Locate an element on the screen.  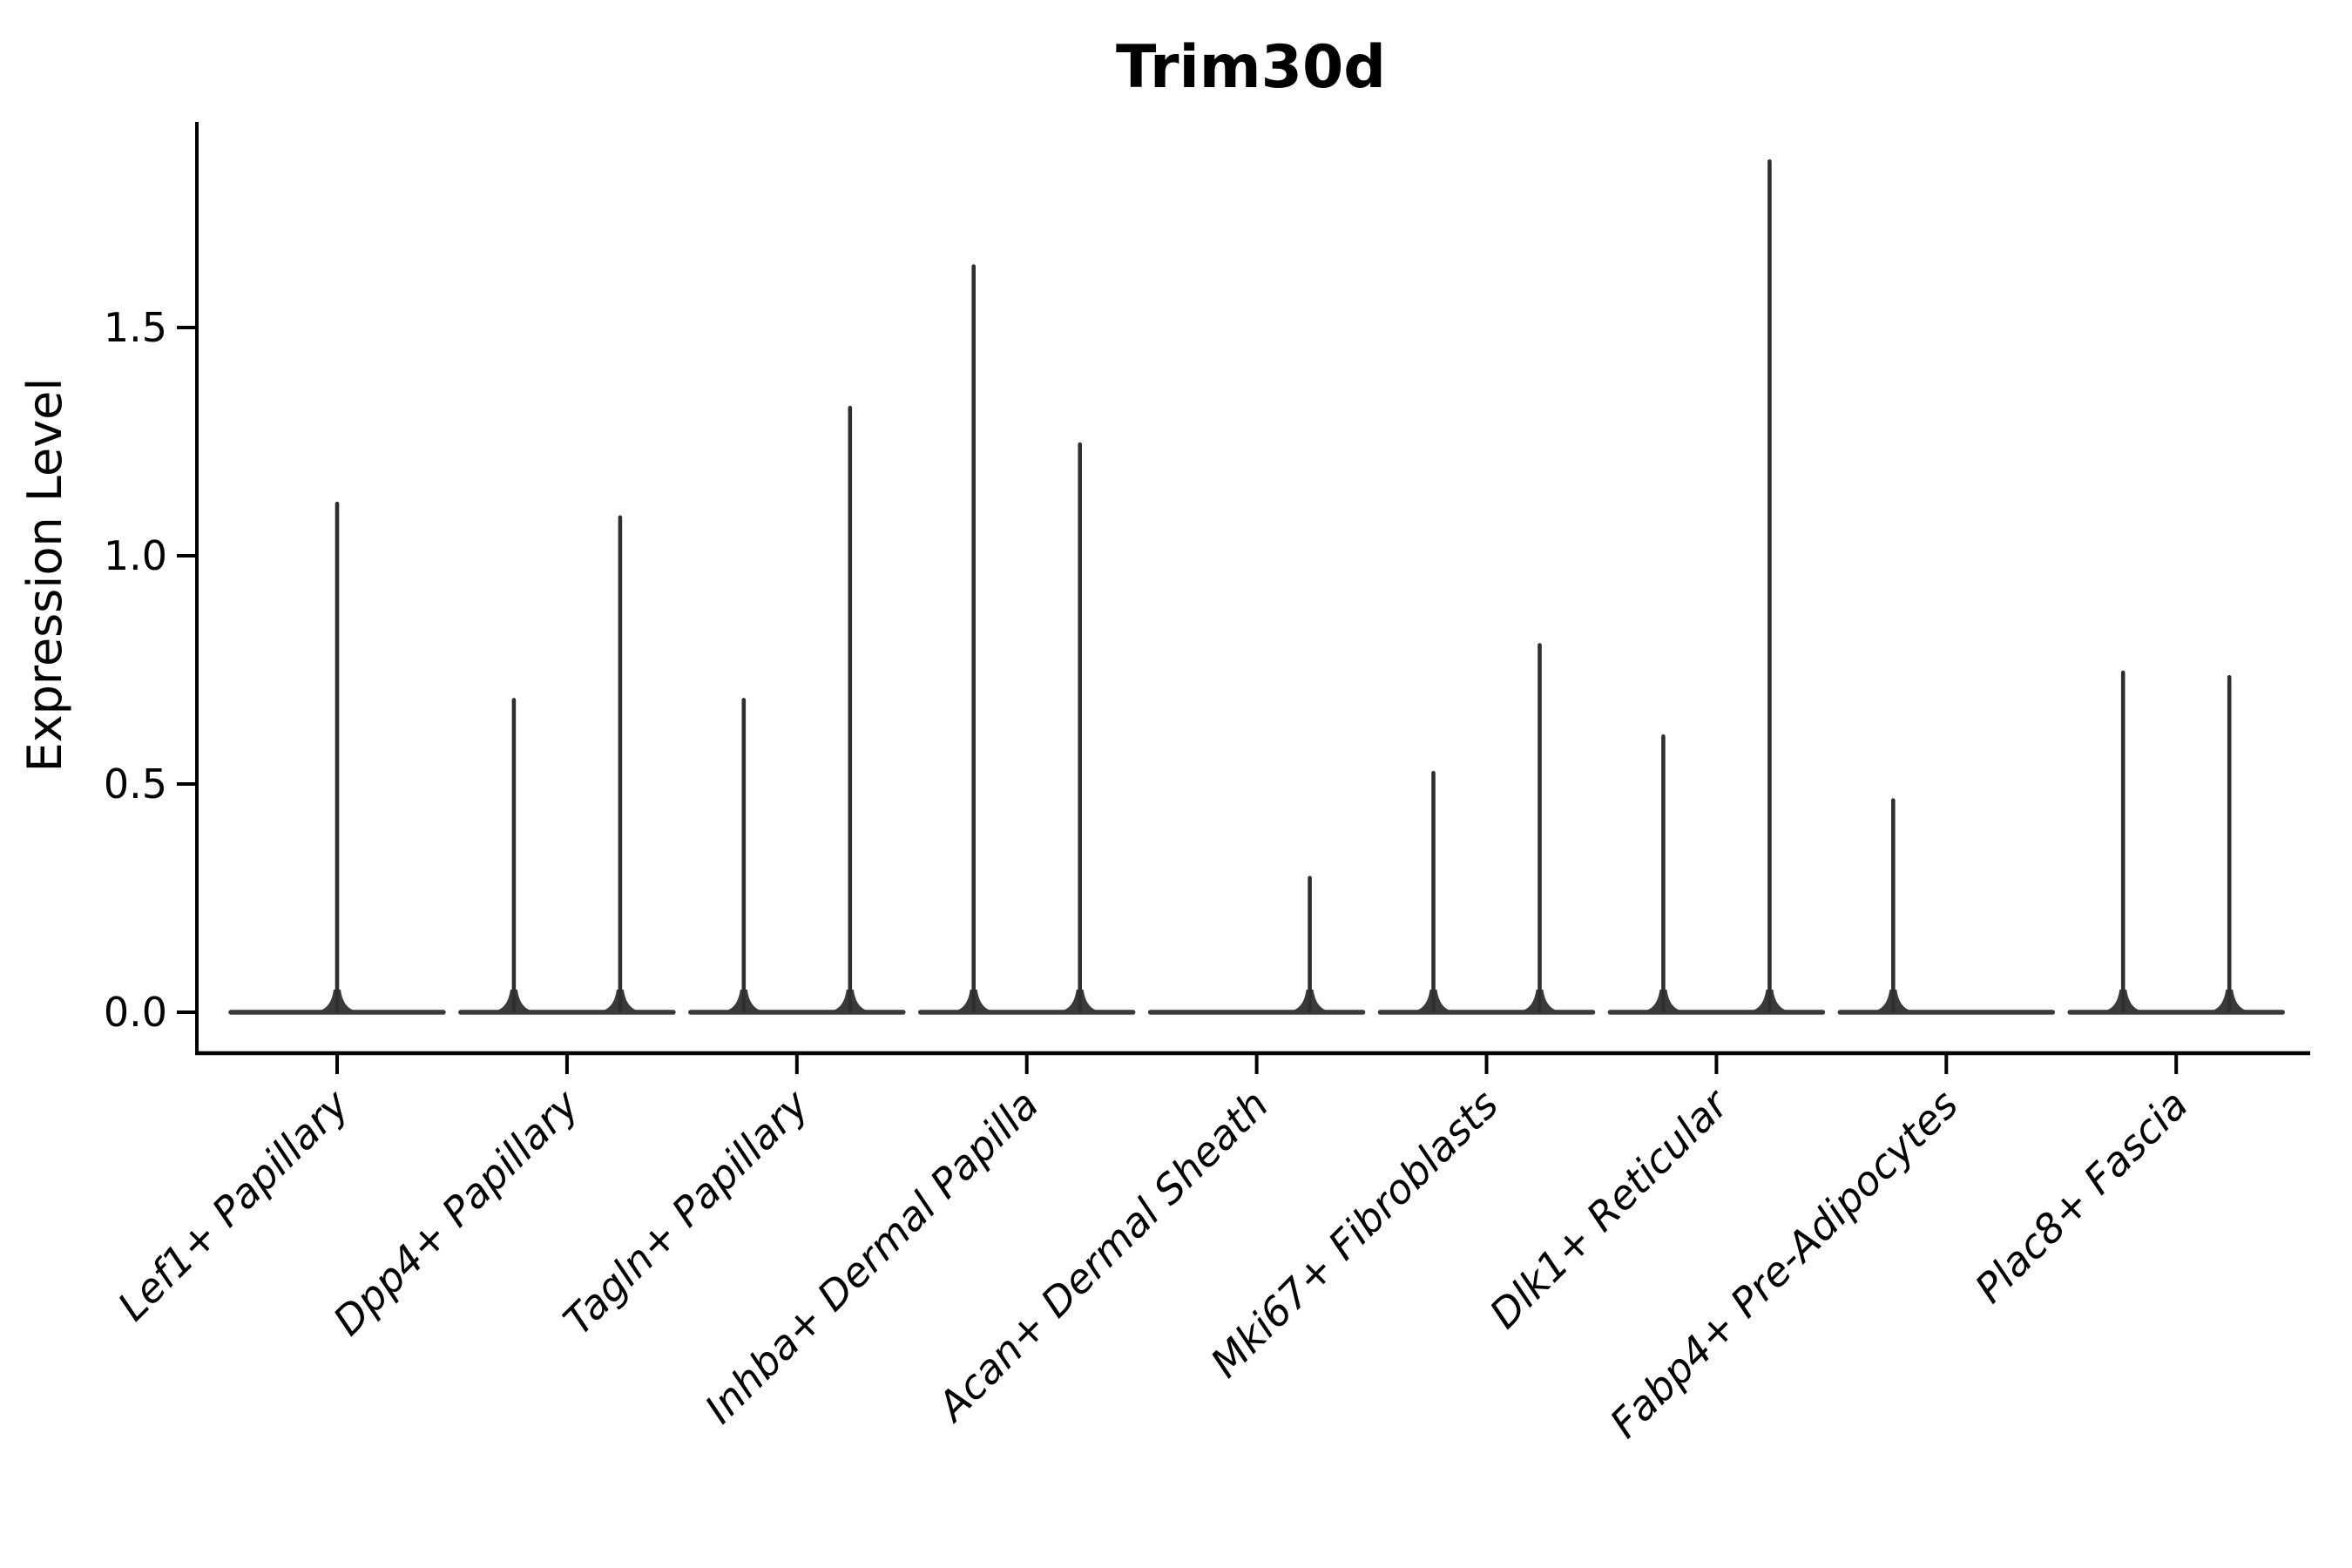
y-axis-ticks: 0.0 0.5 1.0 1.5 is located at coordinates (150, 670).